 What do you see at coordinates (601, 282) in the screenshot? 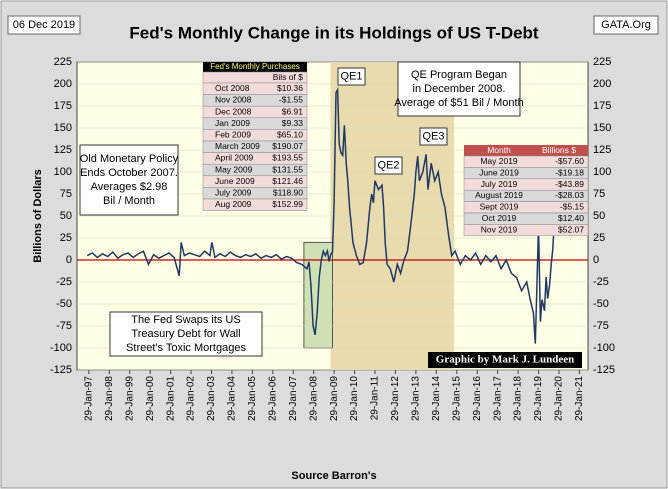
I see `y2-tick-label: -25` at bounding box center [601, 282].